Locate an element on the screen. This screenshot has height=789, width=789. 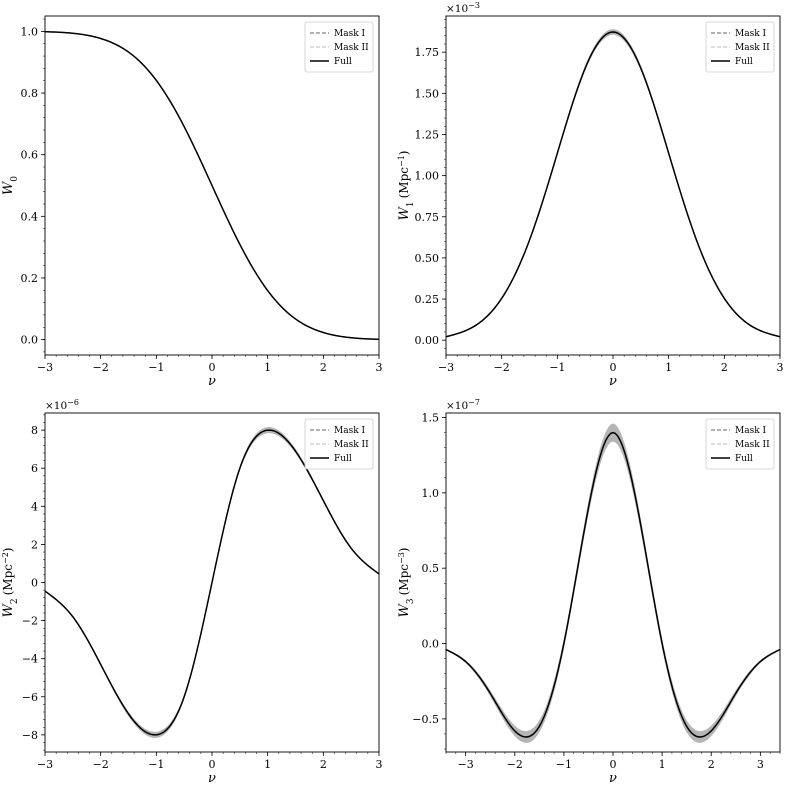
y-tick-label: −6 is located at coordinates (30, 697).